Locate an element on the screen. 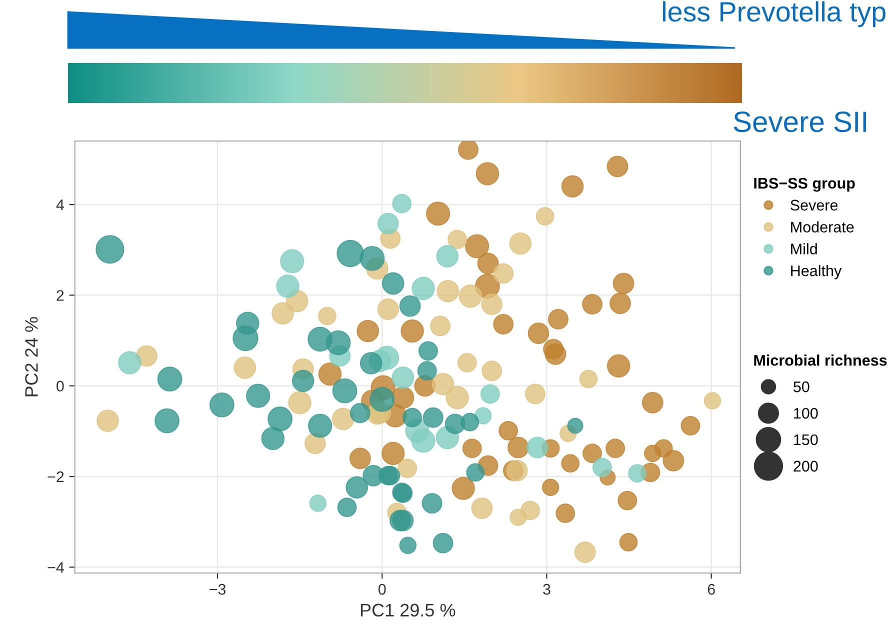 This screenshot has height=627, width=891. x-tick-label: 6 is located at coordinates (711, 589).